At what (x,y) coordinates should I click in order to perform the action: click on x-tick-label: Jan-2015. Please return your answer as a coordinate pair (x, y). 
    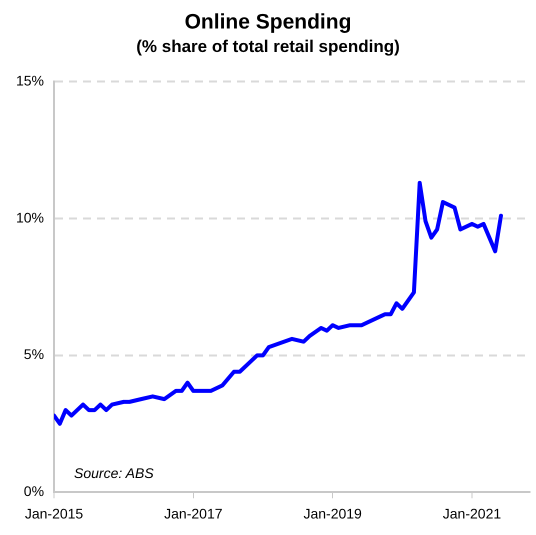
    Looking at the image, I should click on (54, 513).